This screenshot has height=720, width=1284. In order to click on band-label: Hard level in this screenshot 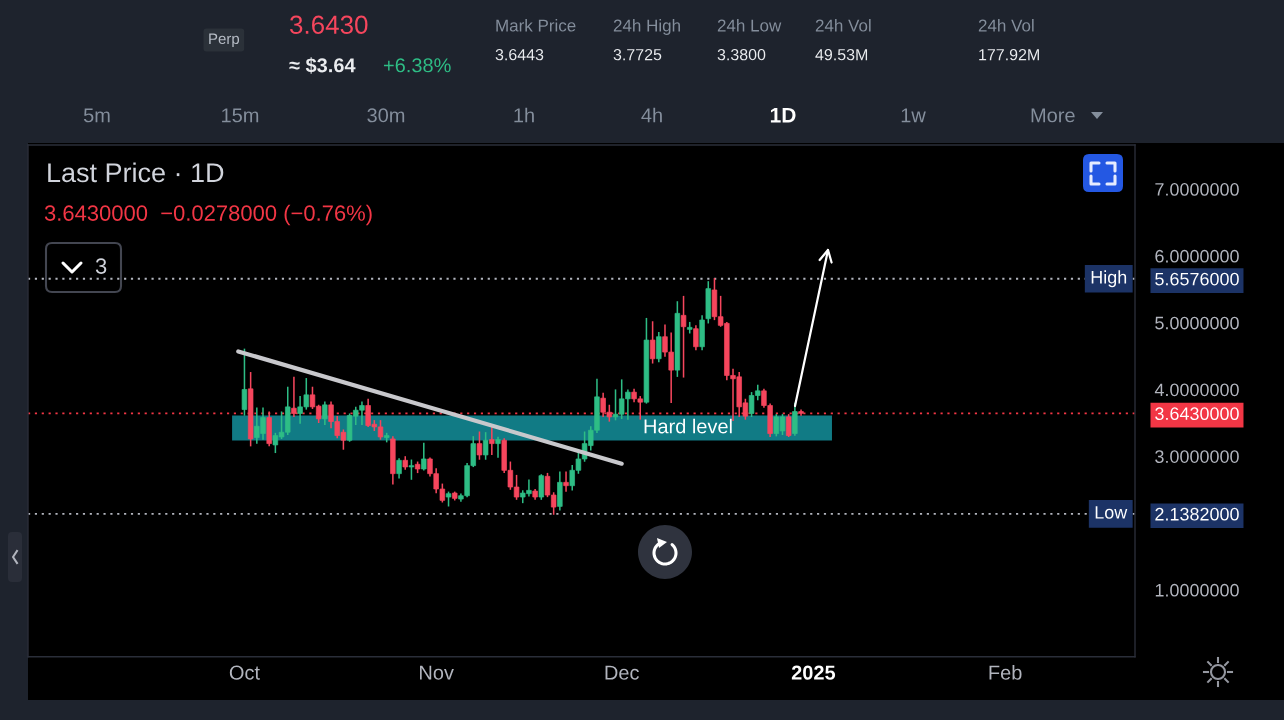, I will do `click(688, 426)`.